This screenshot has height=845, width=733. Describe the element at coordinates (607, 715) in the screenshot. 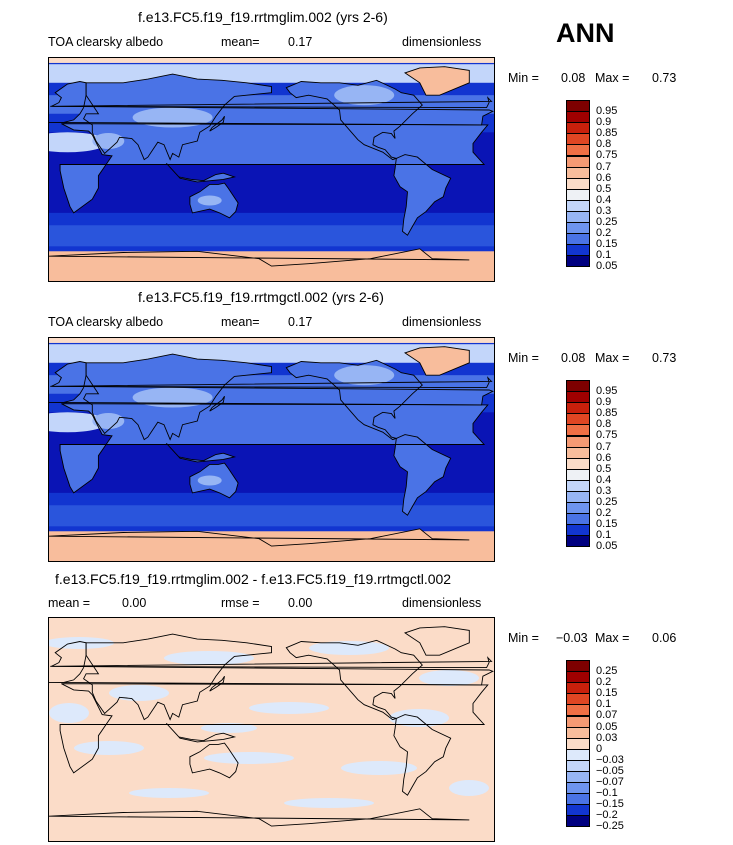

I see `colorbar-label: 0.07` at that location.